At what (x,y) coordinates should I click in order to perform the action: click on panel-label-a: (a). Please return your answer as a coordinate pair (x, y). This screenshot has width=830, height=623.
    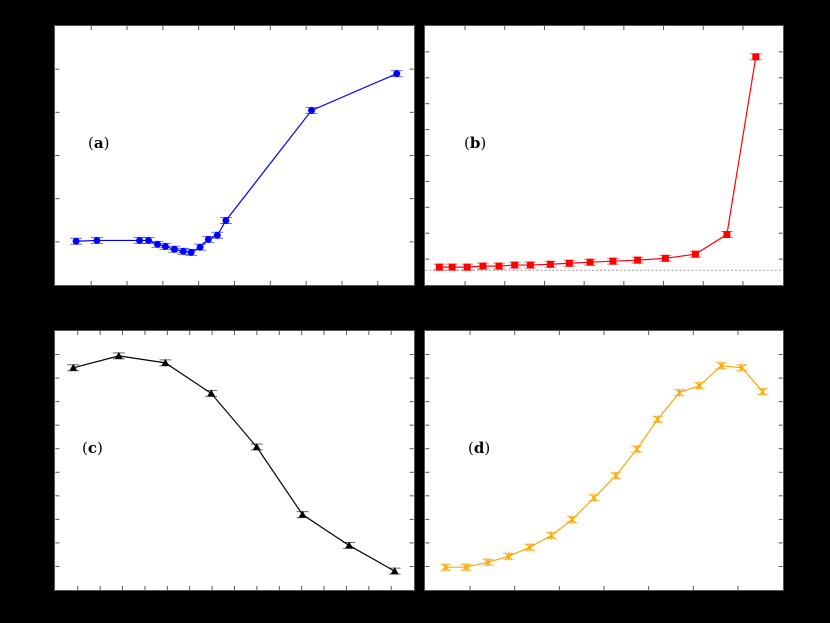
    Looking at the image, I should click on (99, 143).